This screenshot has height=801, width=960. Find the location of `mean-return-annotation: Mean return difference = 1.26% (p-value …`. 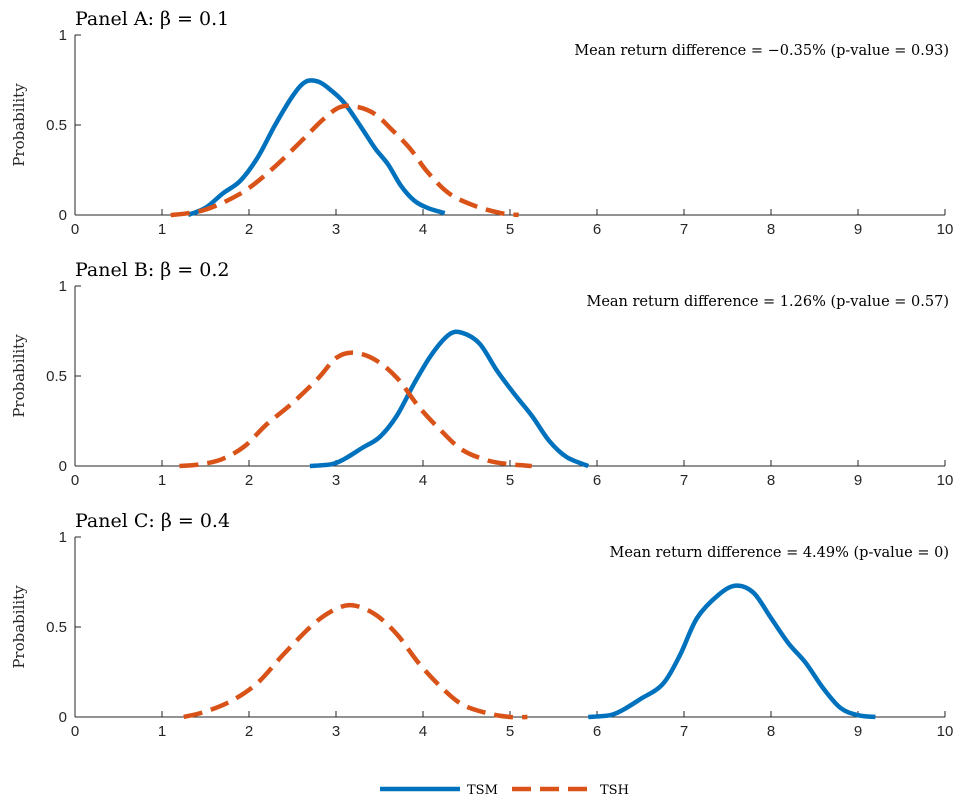

mean-return-annotation: Mean return difference = 1.26% (p-value … is located at coordinates (767, 302).